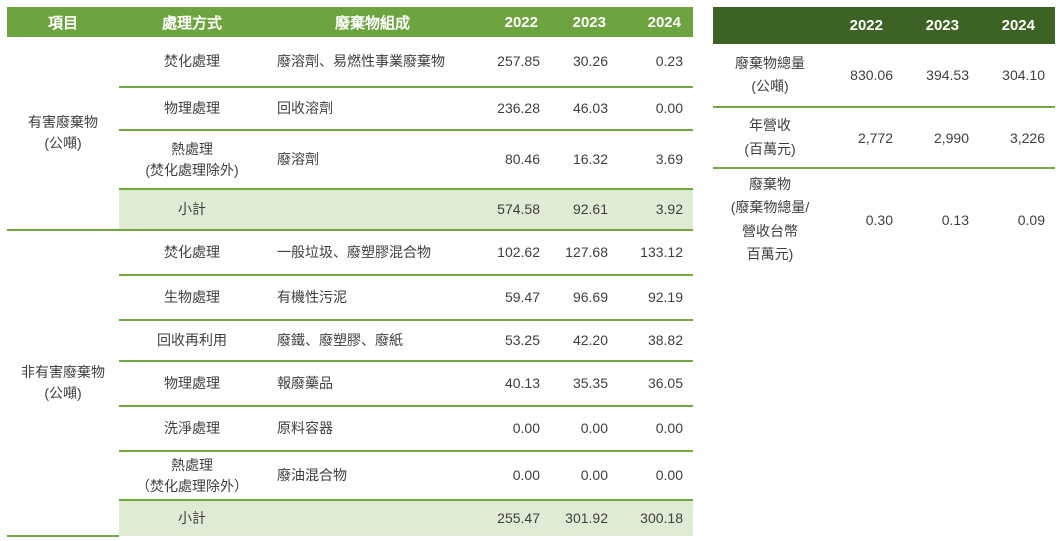  Describe the element at coordinates (372, 476) in the screenshot. I see `cell-composition: 廢油混合物` at that location.